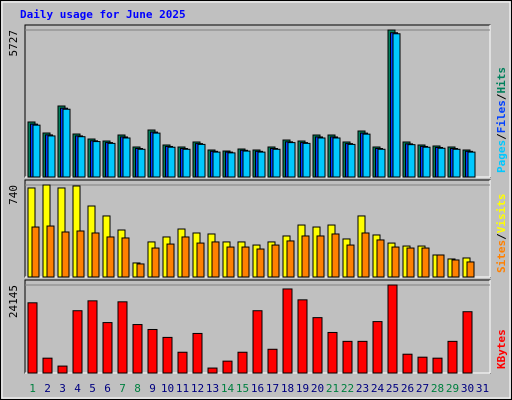 The height and width of the screenshot is (400, 512). I want to click on x-tick-label: 10, so click(167, 388).